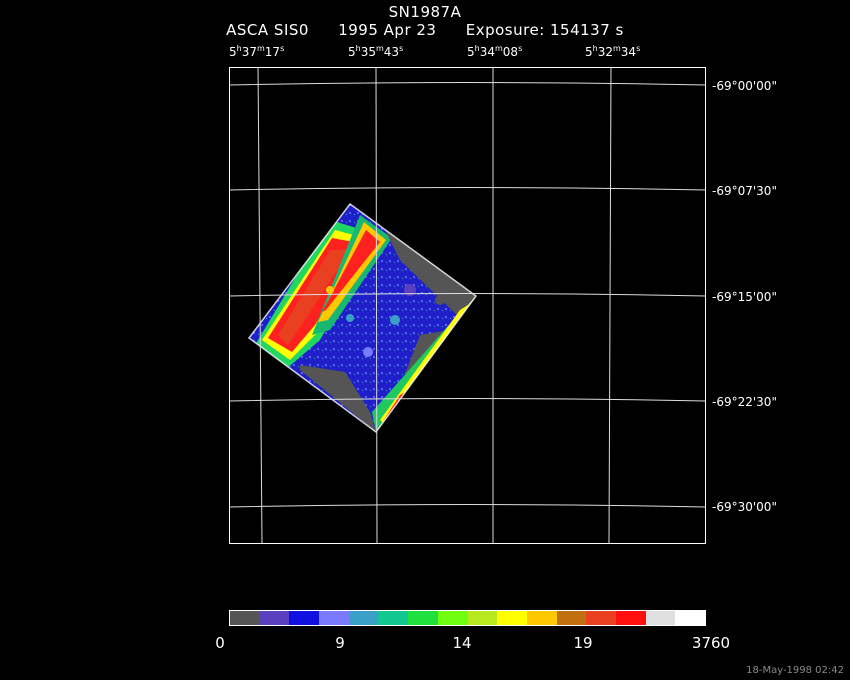 This screenshot has height=680, width=850. Describe the element at coordinates (744, 191) in the screenshot. I see `dec-label: -69°07'30"` at that location.